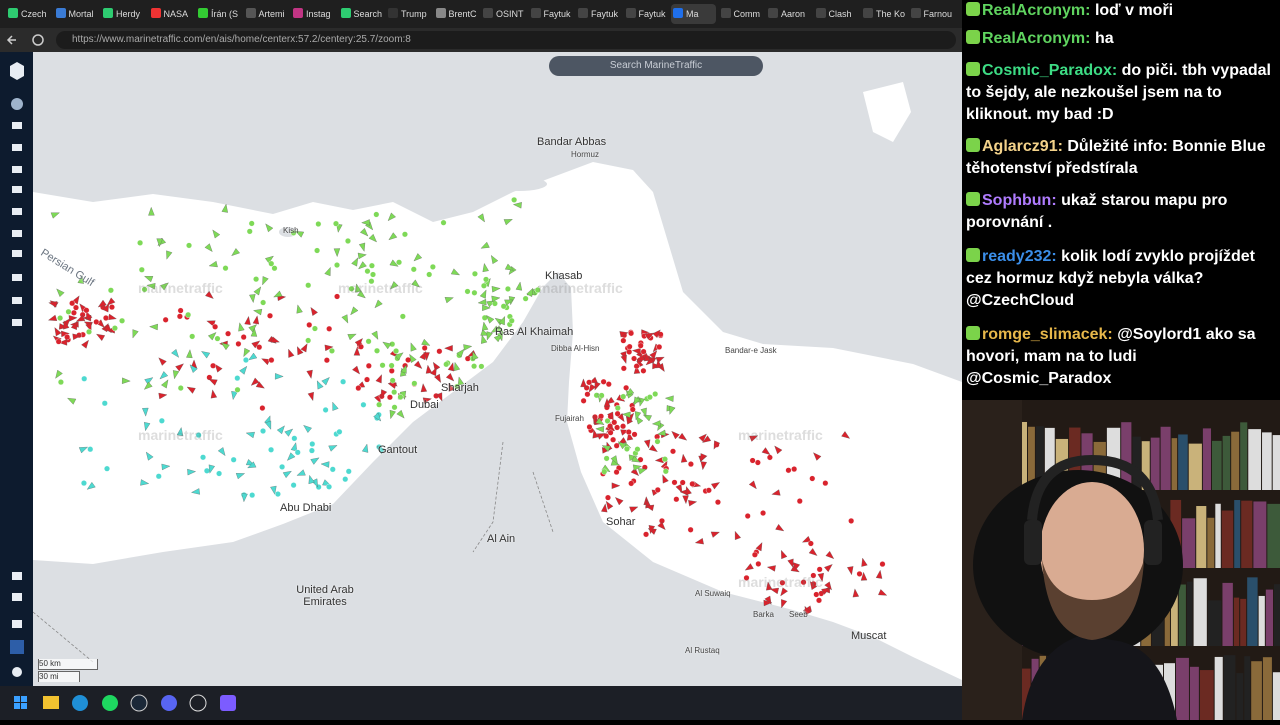  What do you see at coordinates (361, 14) in the screenshot?
I see `browser-tab: Search` at bounding box center [361, 14].